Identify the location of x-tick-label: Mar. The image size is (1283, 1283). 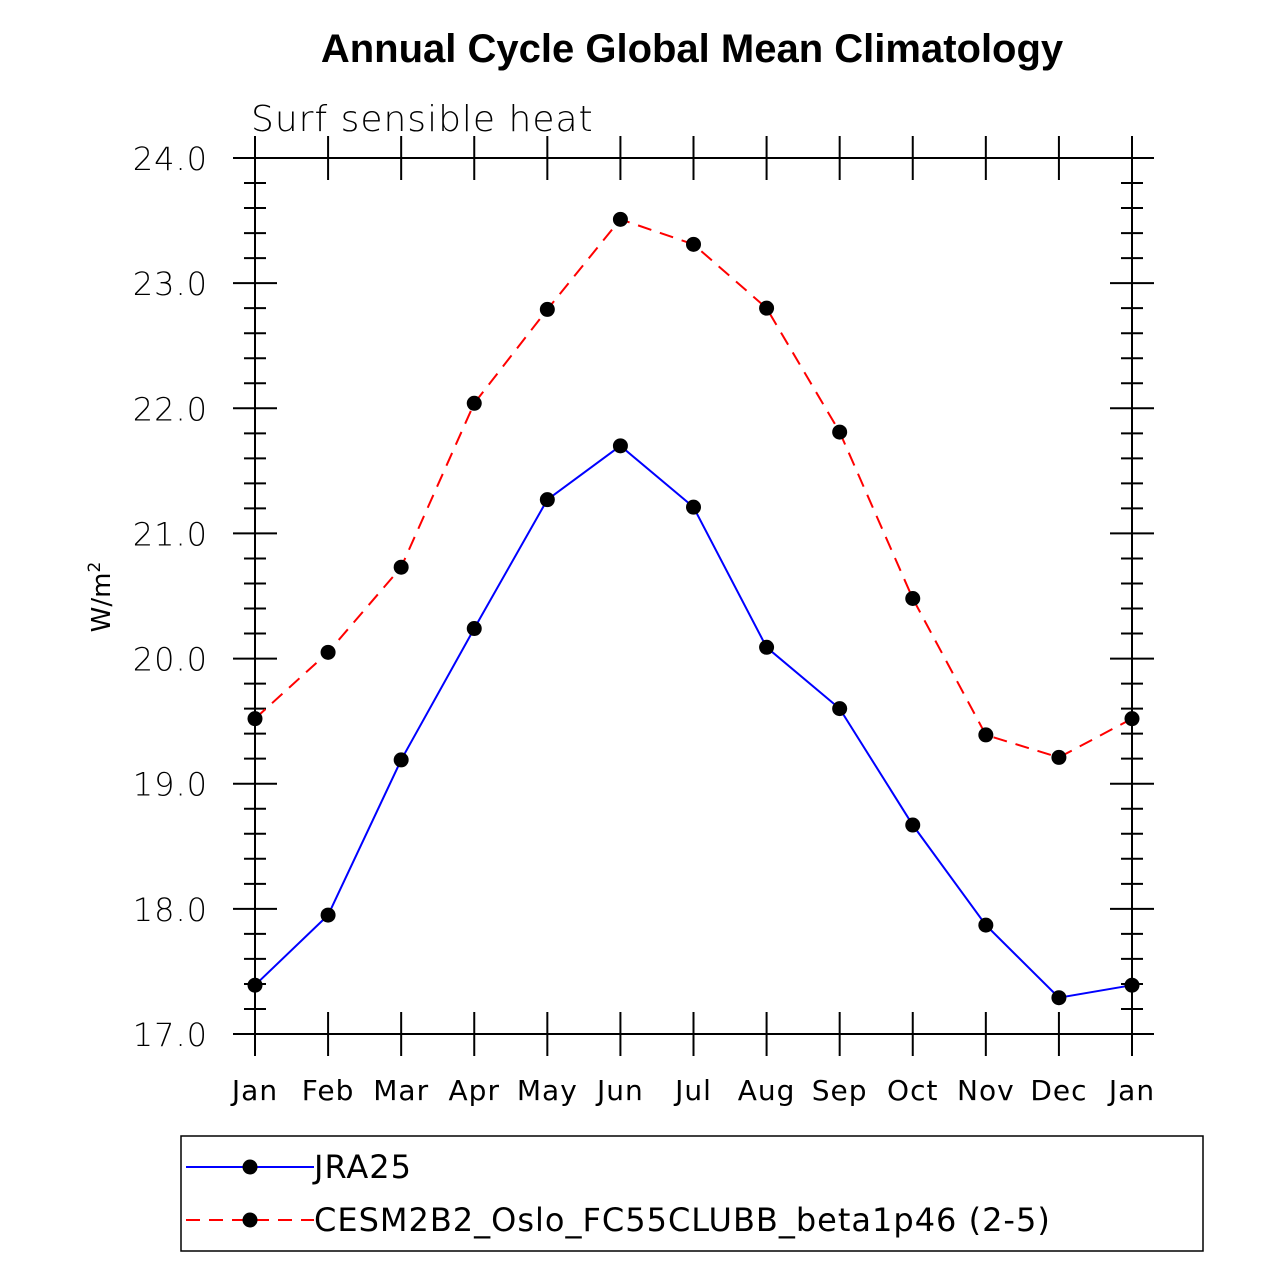
(401, 1090).